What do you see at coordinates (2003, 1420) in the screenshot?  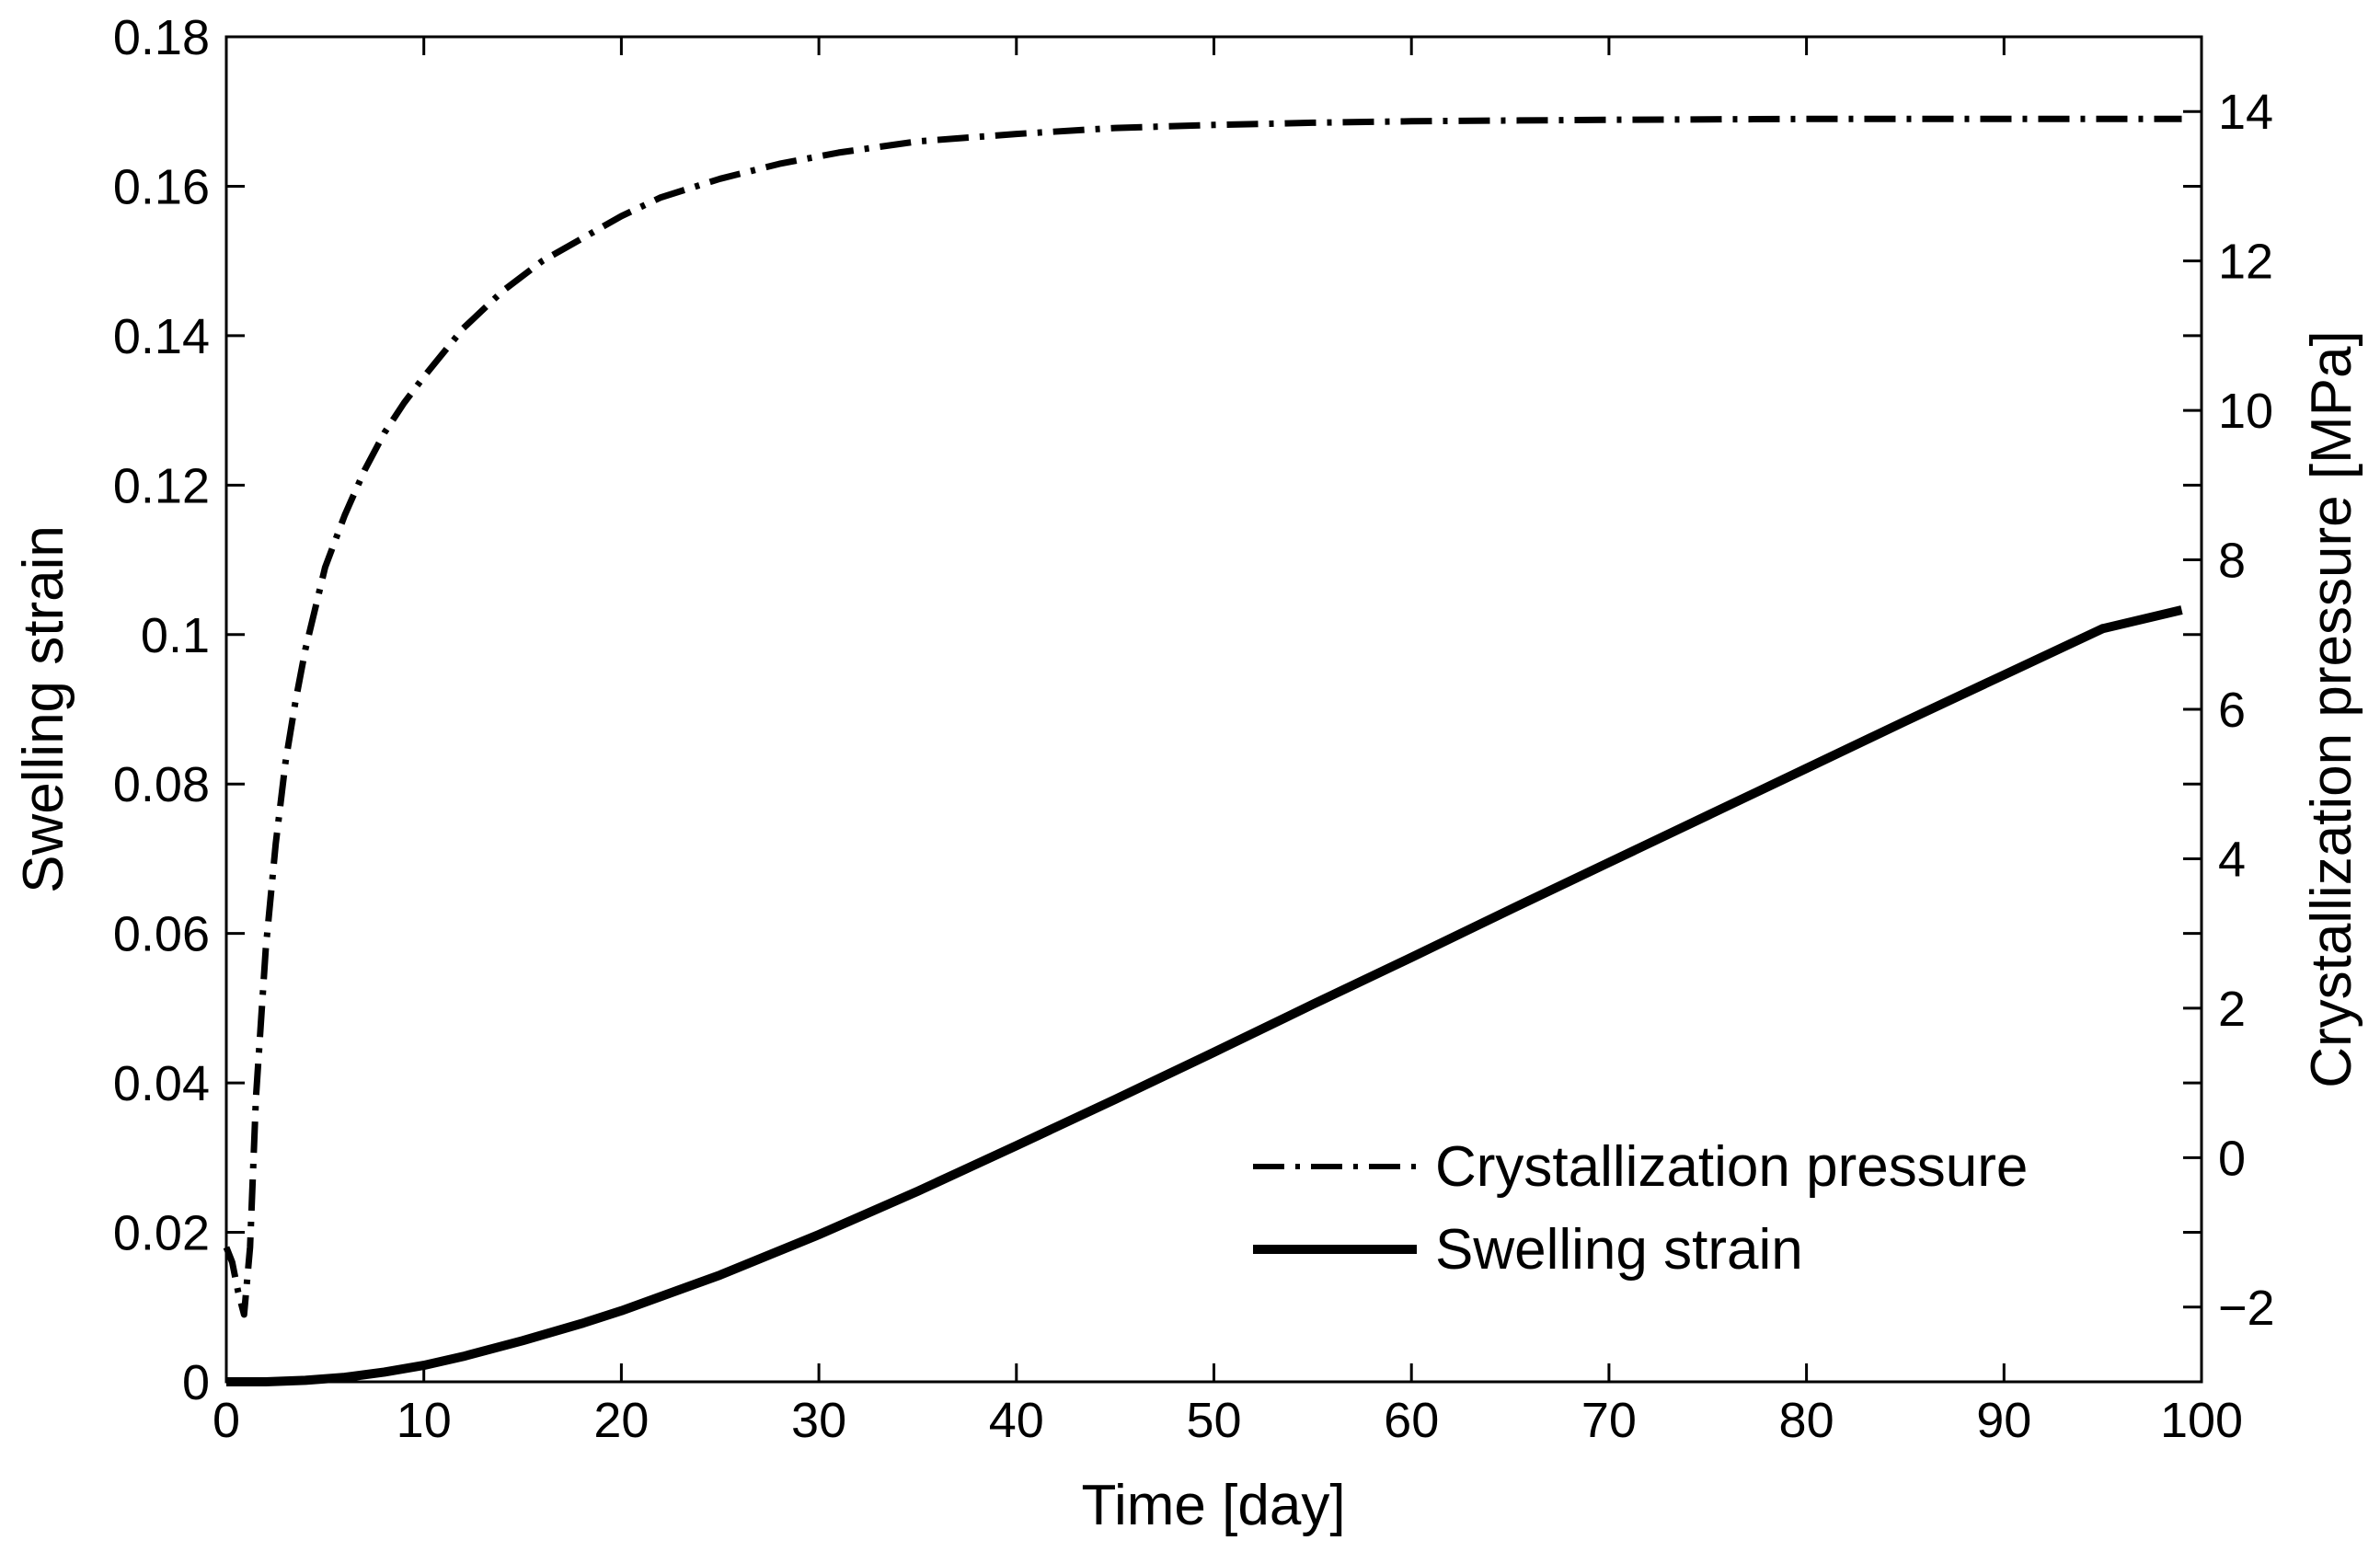 I see `x-tick-label: 90` at bounding box center [2003, 1420].